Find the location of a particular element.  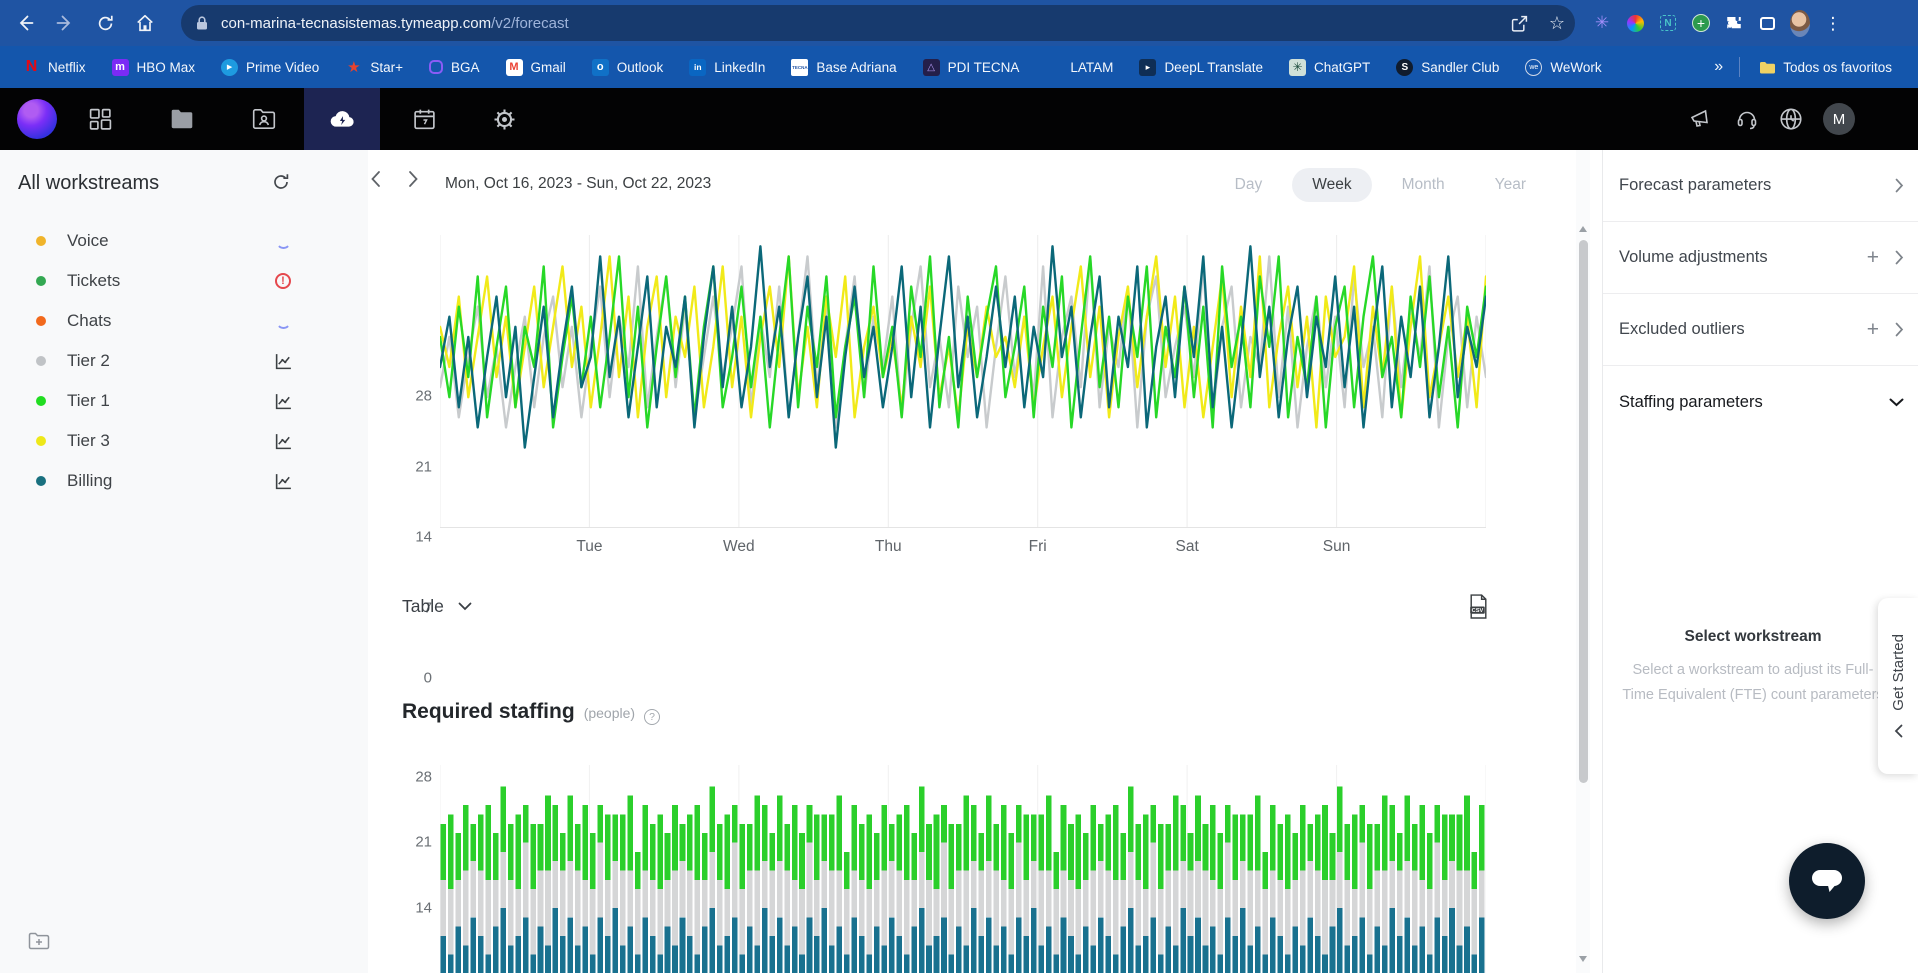

nav-dashboard-icon is located at coordinates (100, 119).